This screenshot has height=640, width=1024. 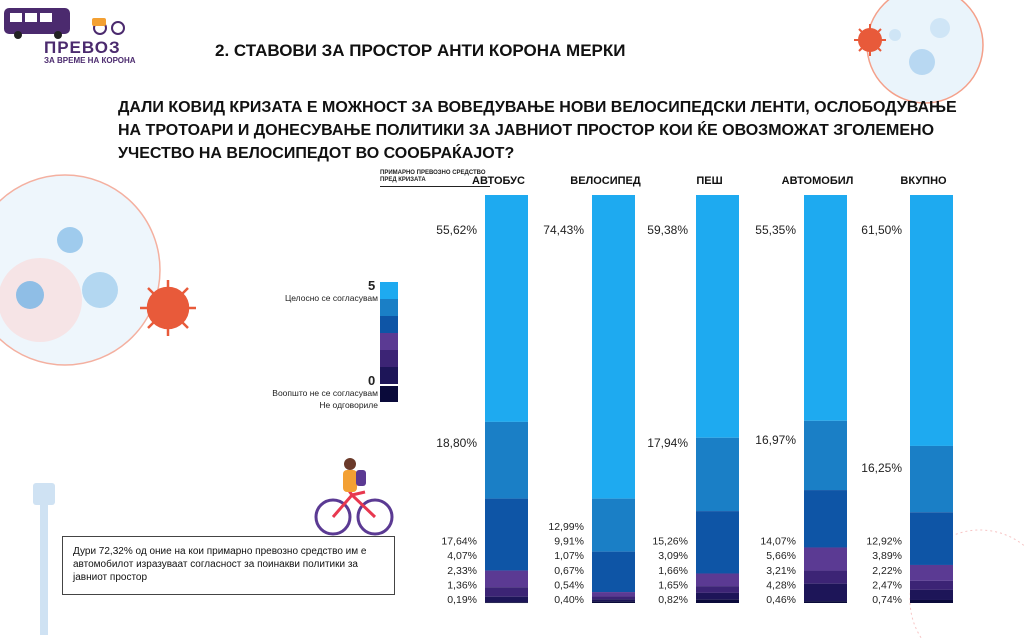 What do you see at coordinates (44, 559) in the screenshot?
I see `street-lamp` at bounding box center [44, 559].